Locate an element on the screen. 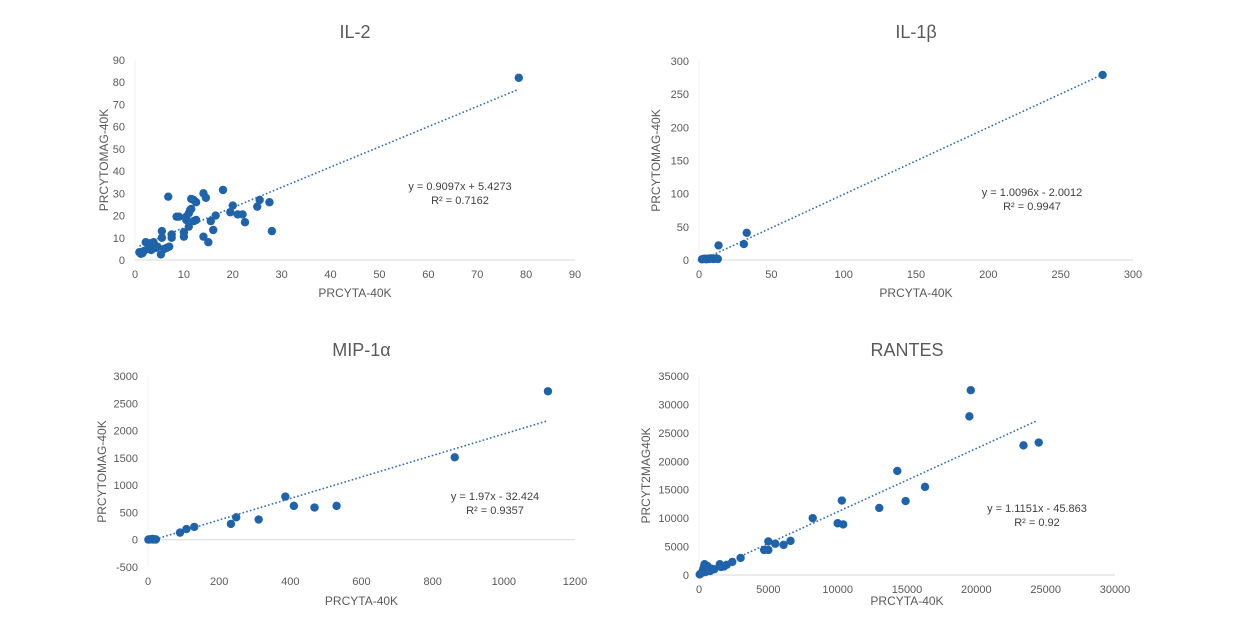 The image size is (1241, 641). y-tick-label: 300 is located at coordinates (680, 62).